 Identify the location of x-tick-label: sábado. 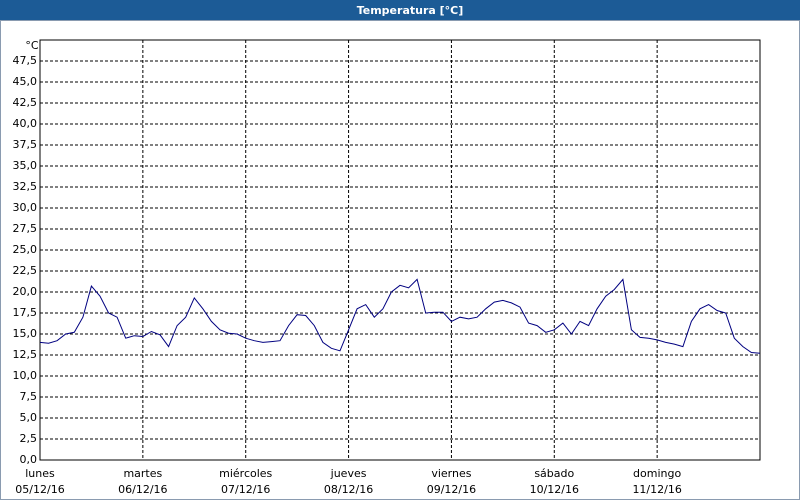
(554, 473).